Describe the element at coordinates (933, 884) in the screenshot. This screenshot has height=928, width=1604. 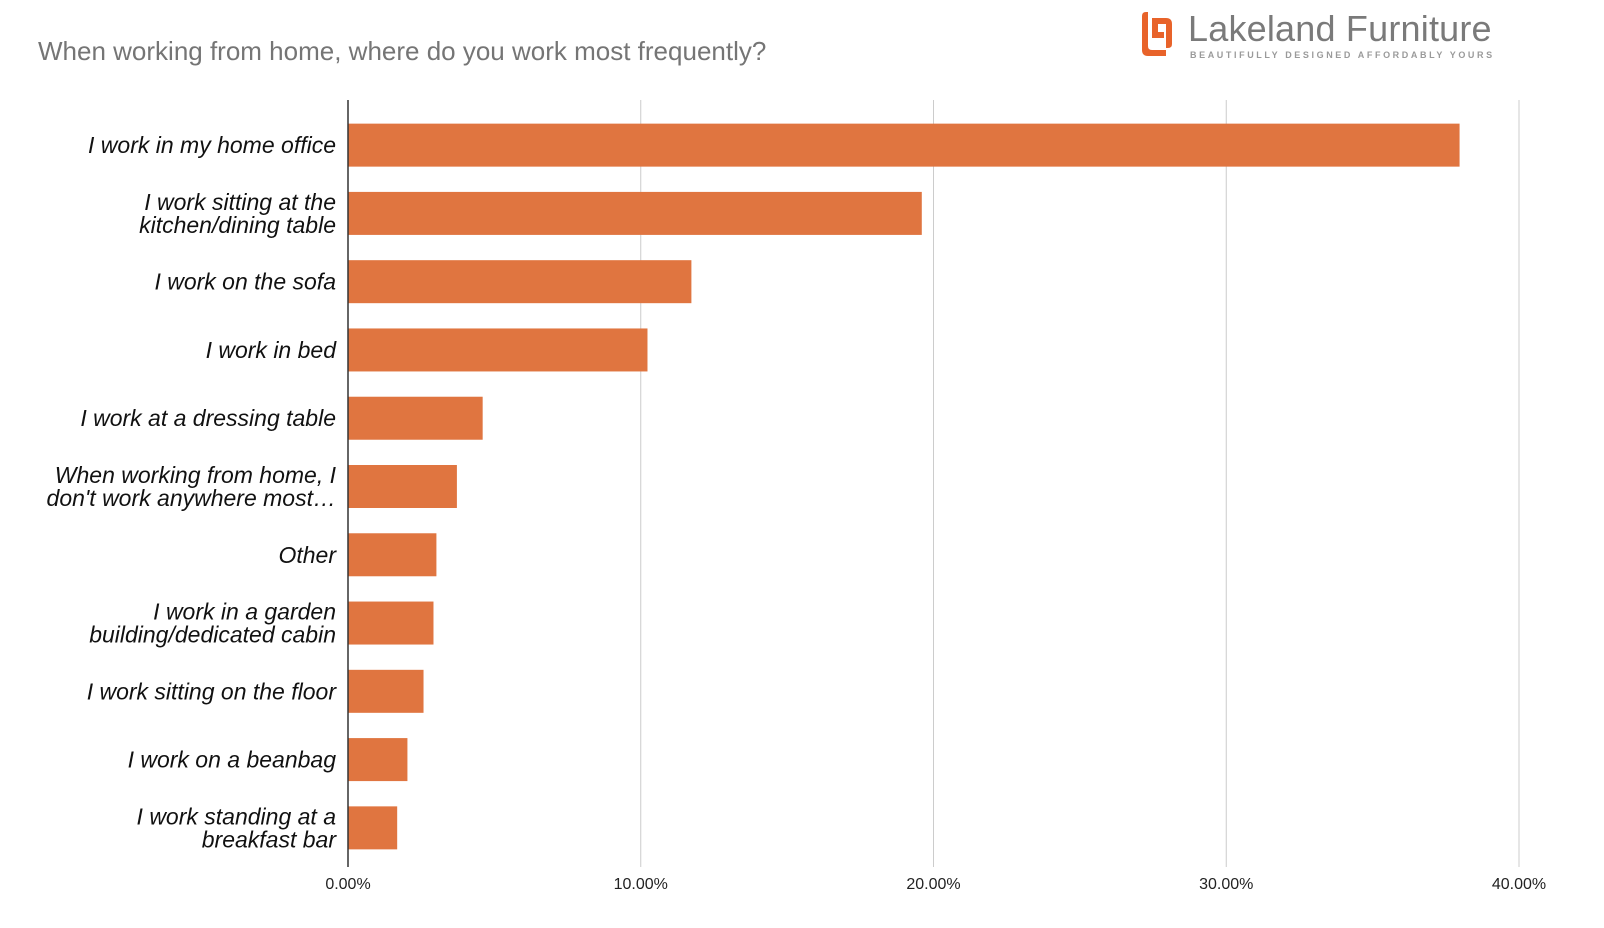
I see `x-tick-label: 20.00%` at that location.